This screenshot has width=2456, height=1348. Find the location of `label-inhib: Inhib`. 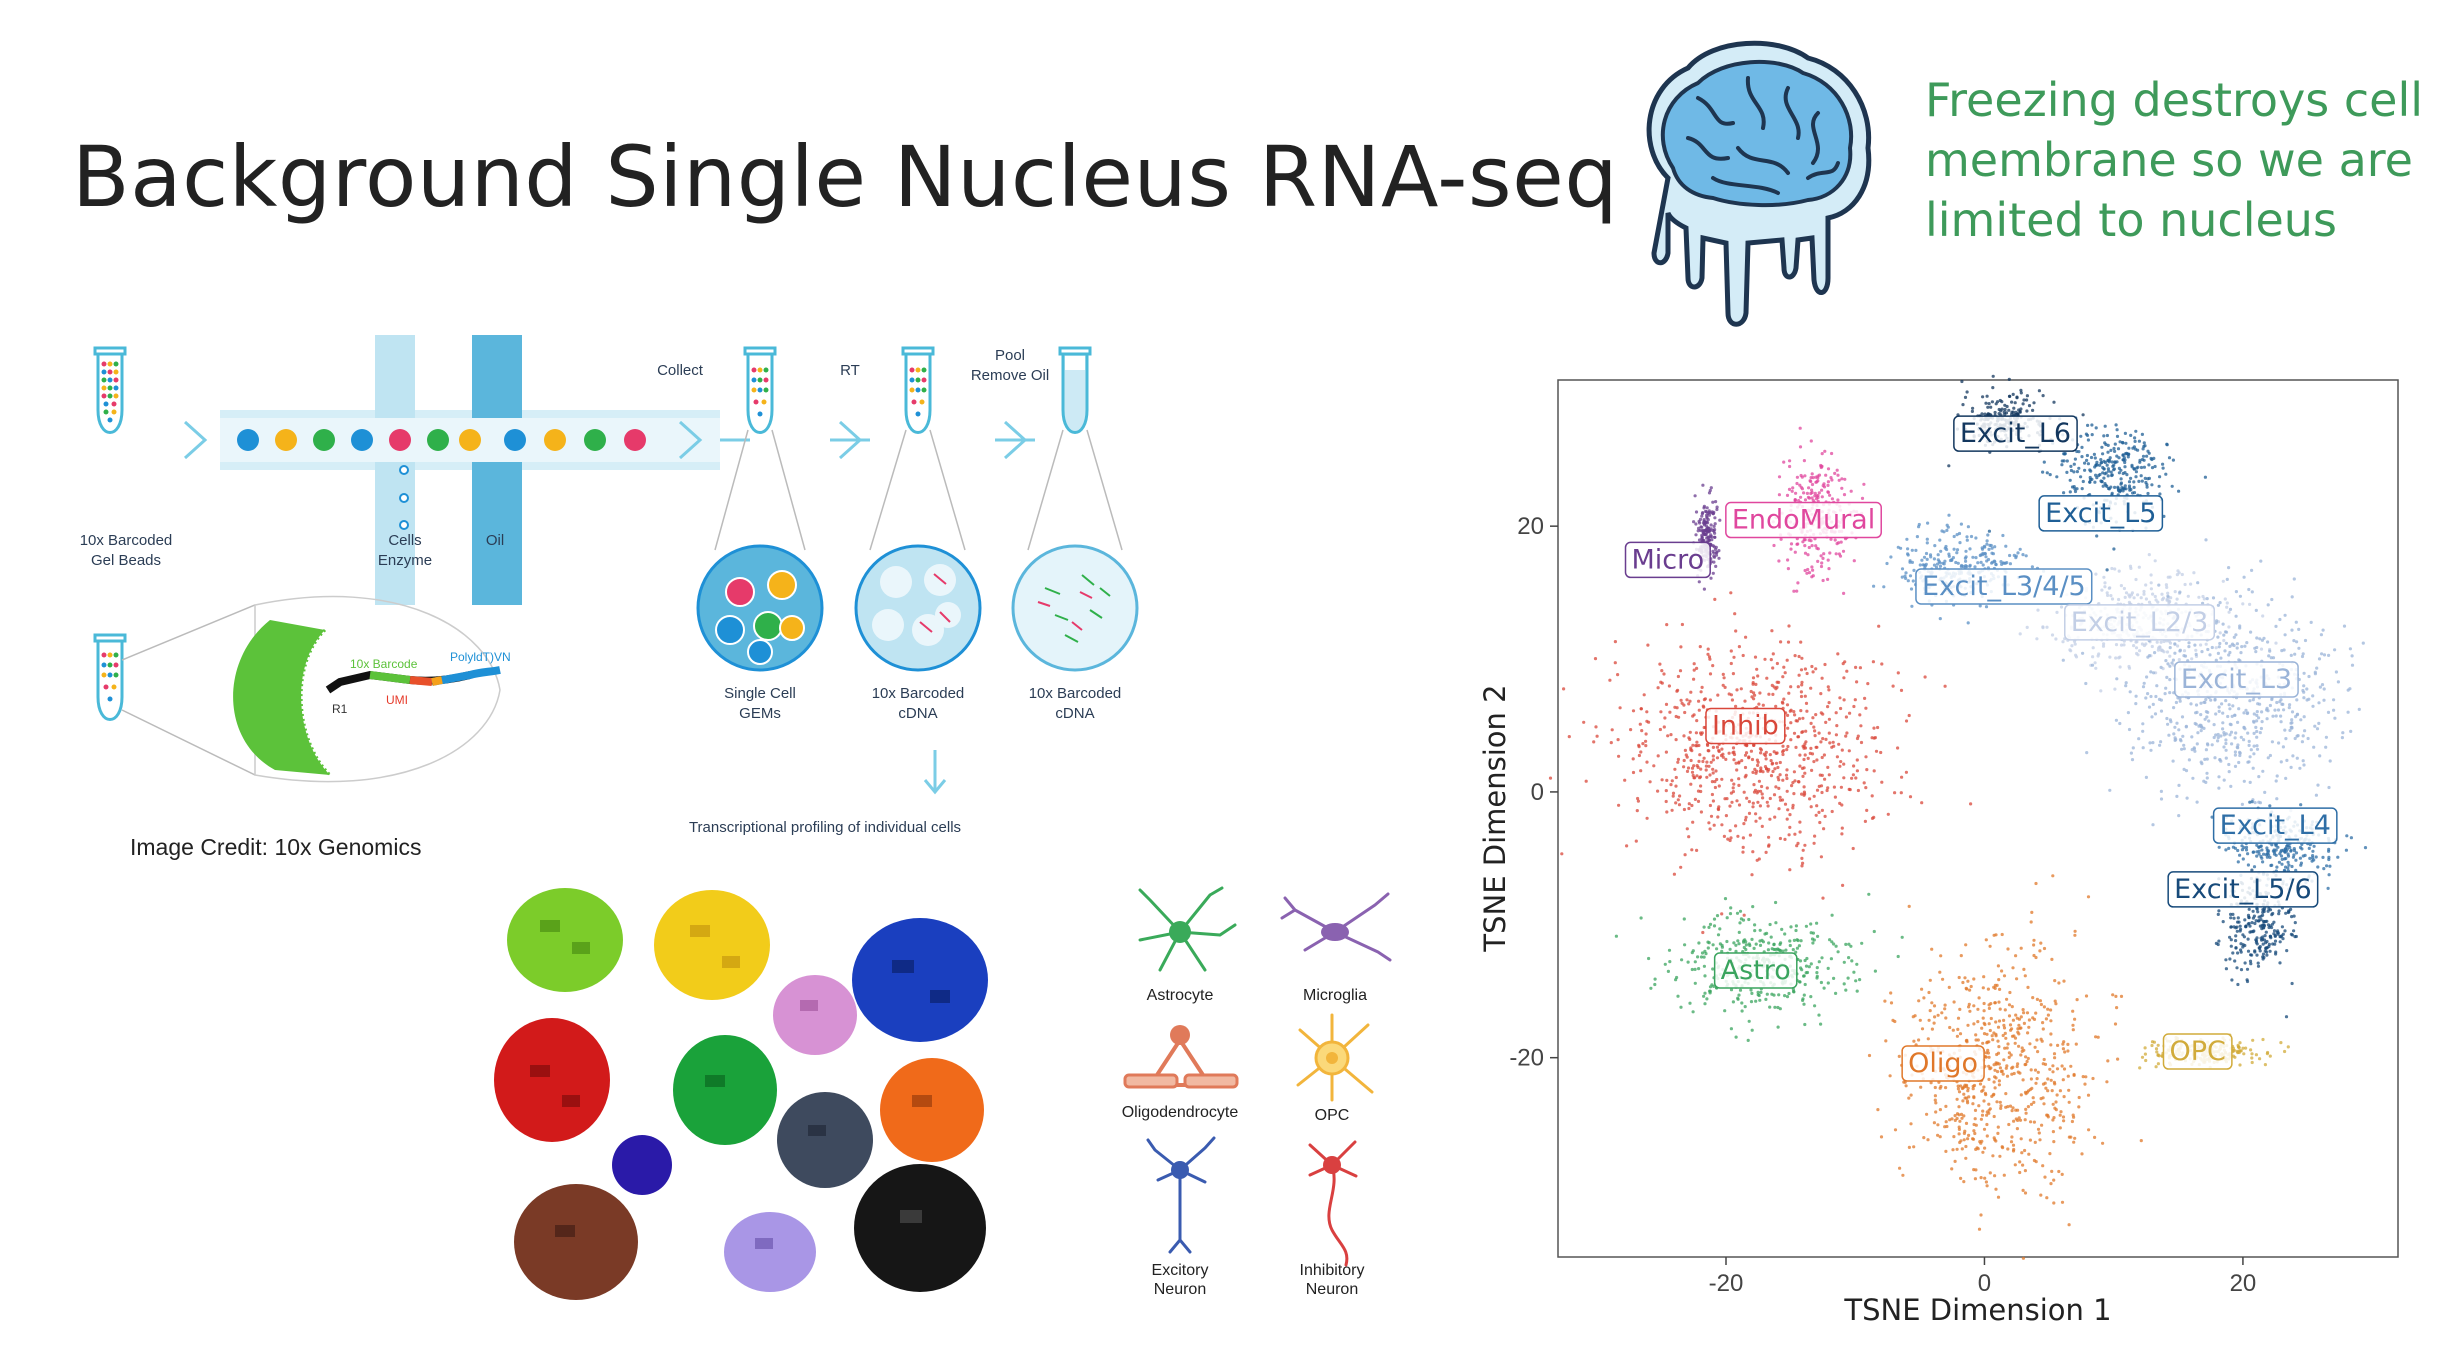

label-inhib: Inhib is located at coordinates (1745, 726).